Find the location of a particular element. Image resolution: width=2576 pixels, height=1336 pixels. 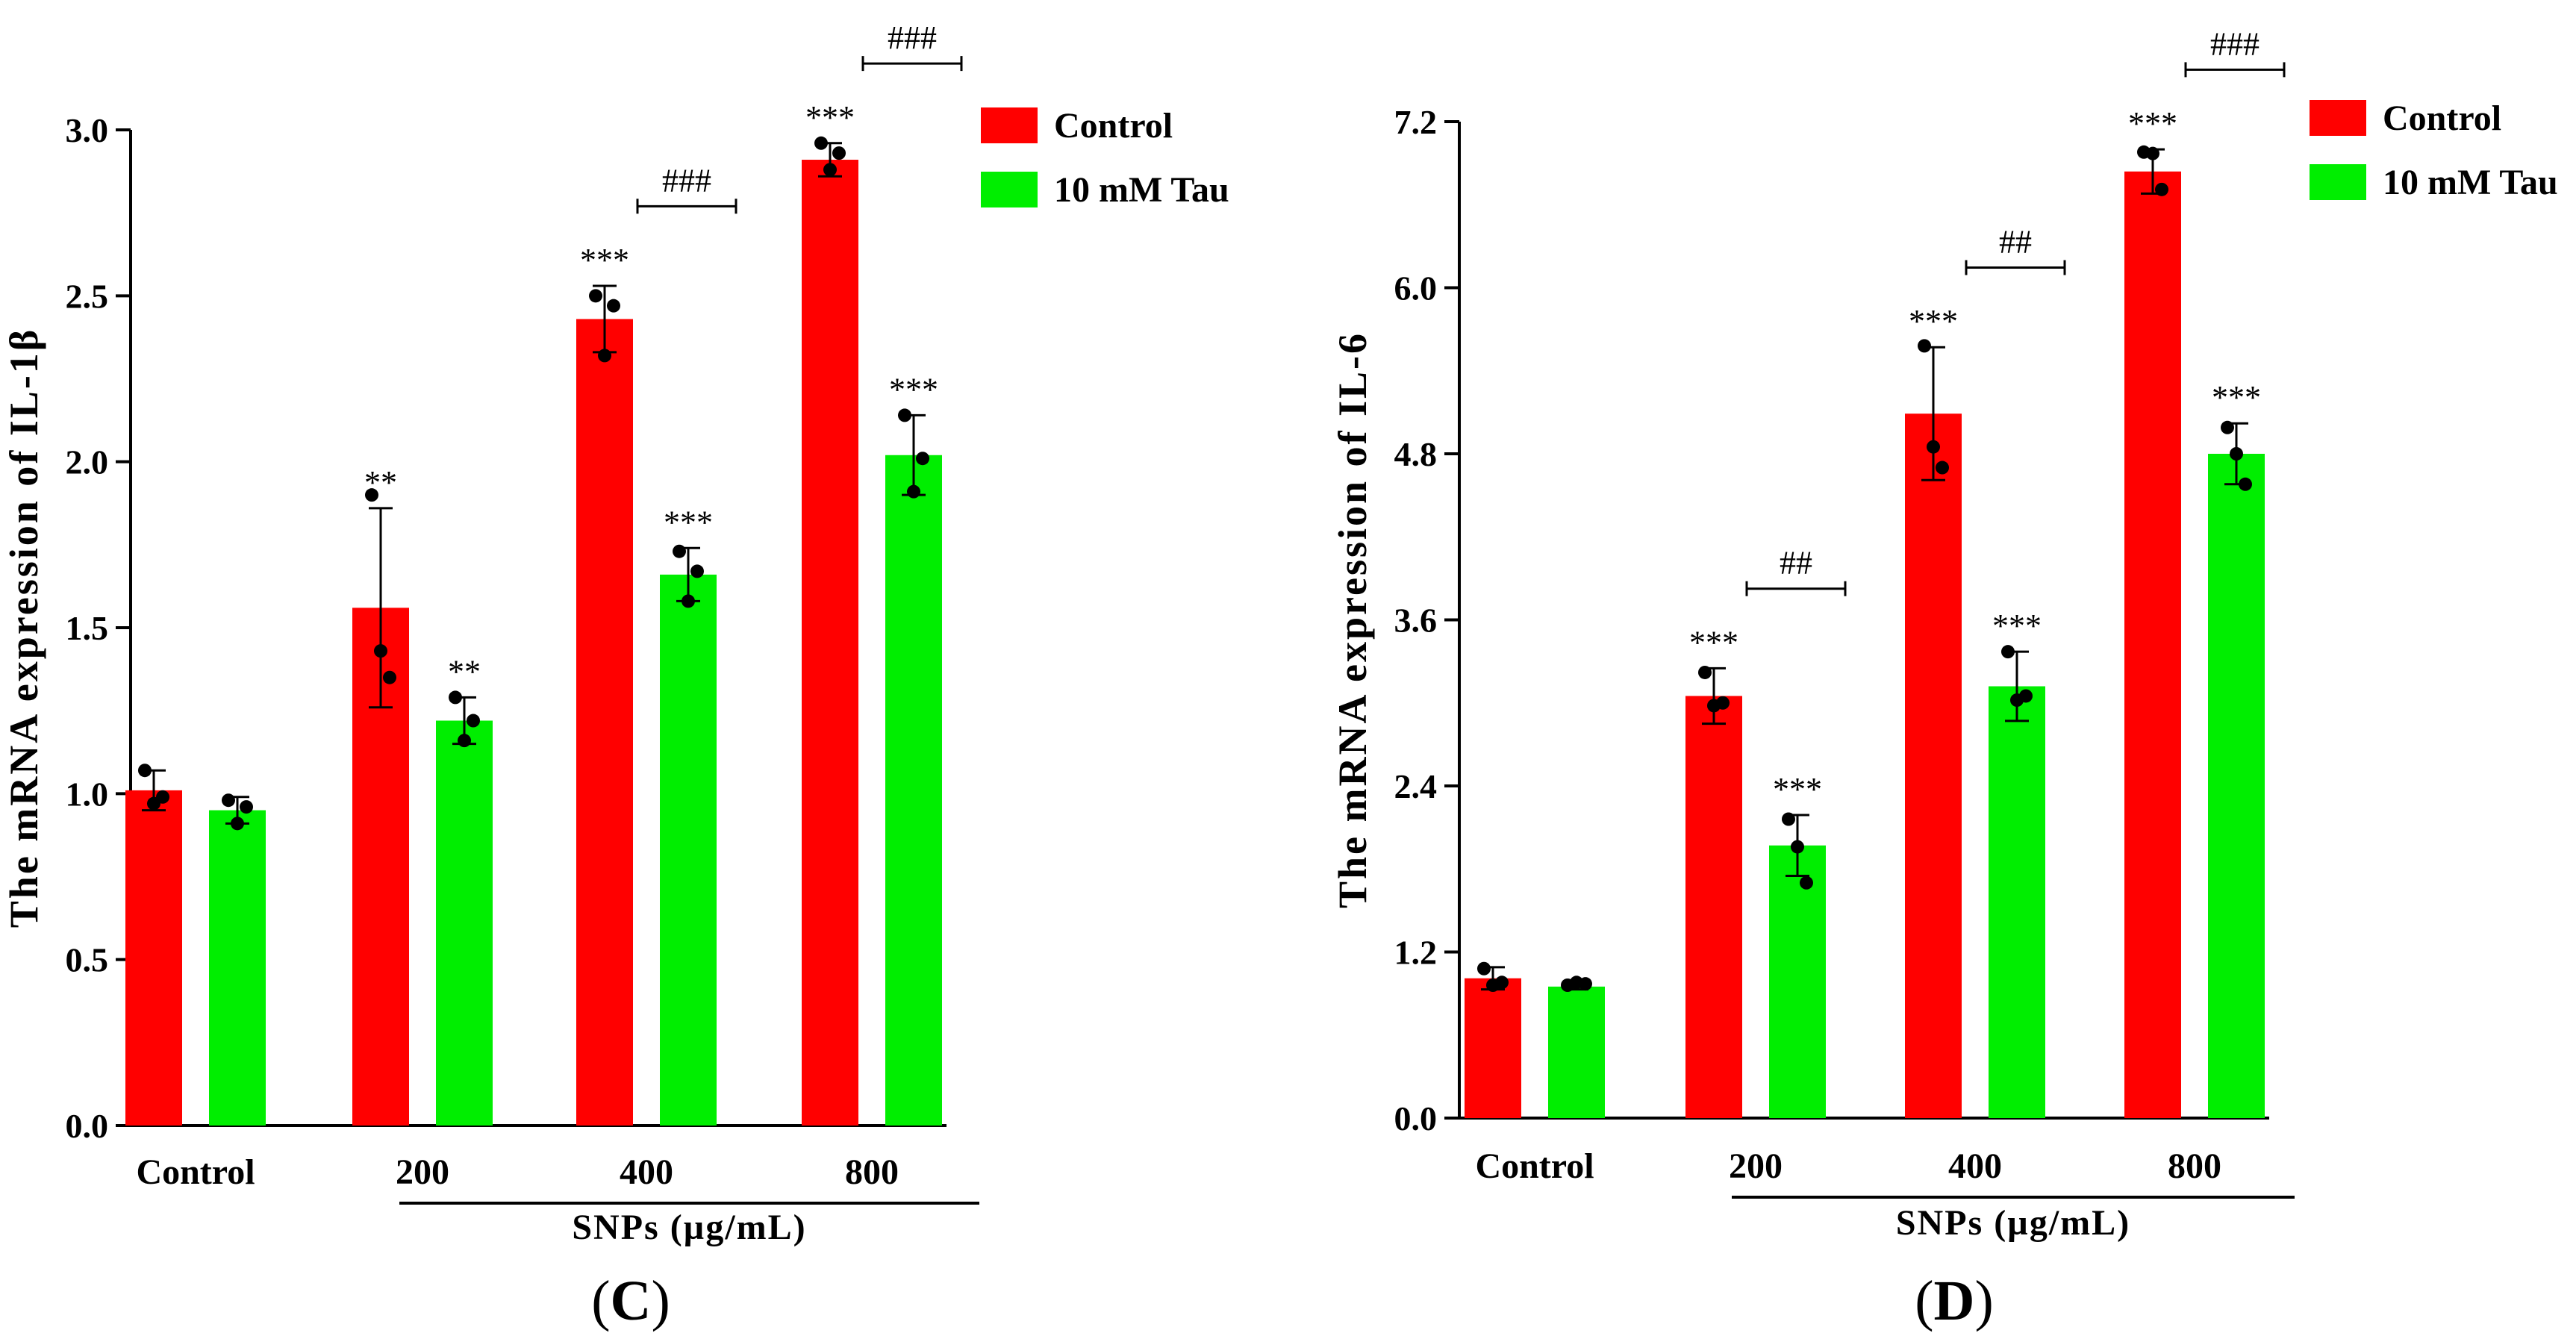

y-tick-label: 1.5 is located at coordinates (87, 628).